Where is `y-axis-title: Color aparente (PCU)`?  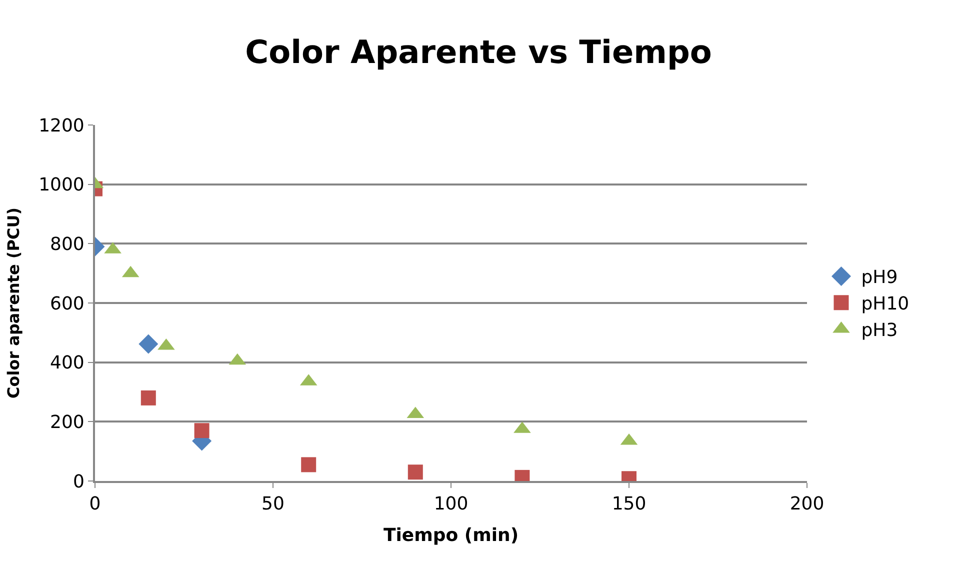
y-axis-title: Color aparente (PCU) is located at coordinates (13, 303).